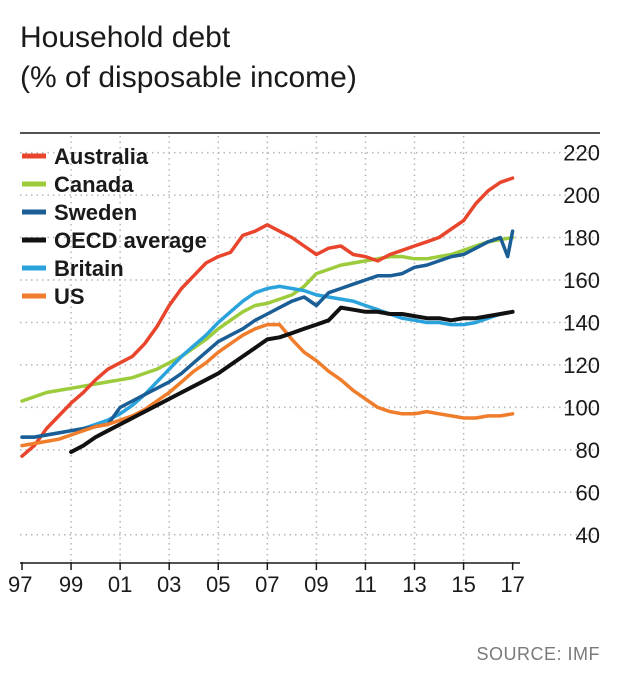 This screenshot has height=681, width=620. What do you see at coordinates (95, 212) in the screenshot?
I see `legend-label: Sweden` at bounding box center [95, 212].